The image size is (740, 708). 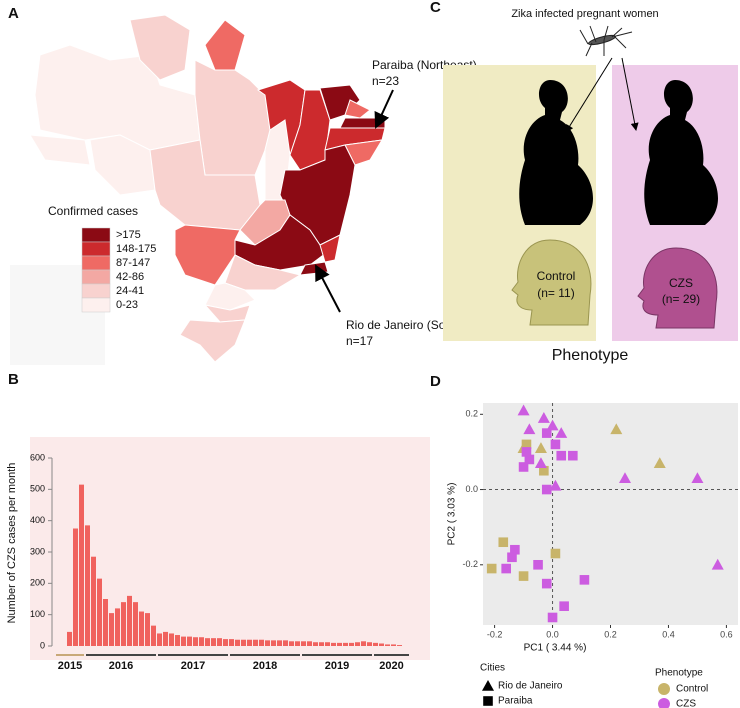 I want to click on y-tick-label: 0.2, so click(x=471, y=414).